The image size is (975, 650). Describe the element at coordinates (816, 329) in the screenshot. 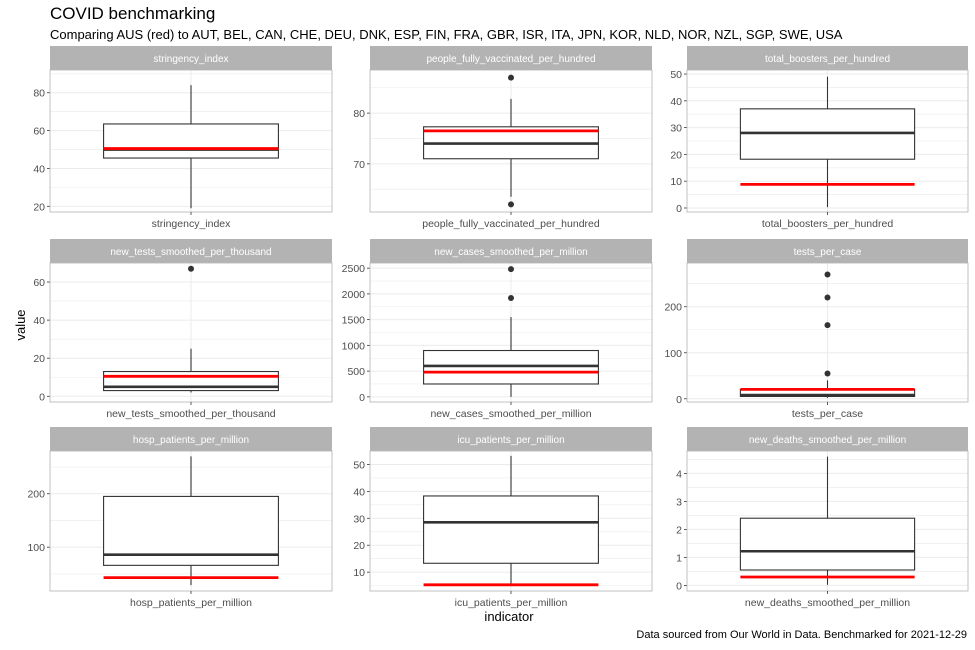

I see `panel-tests_per_case: tests_per_case 0 100 200 tests_per_case` at that location.